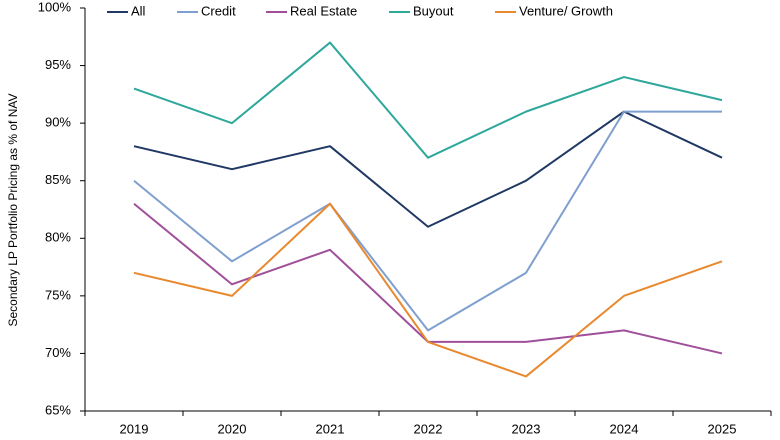 This screenshot has height=440, width=780. Describe the element at coordinates (134, 428) in the screenshot. I see `x-tick-label: 2019` at that location.